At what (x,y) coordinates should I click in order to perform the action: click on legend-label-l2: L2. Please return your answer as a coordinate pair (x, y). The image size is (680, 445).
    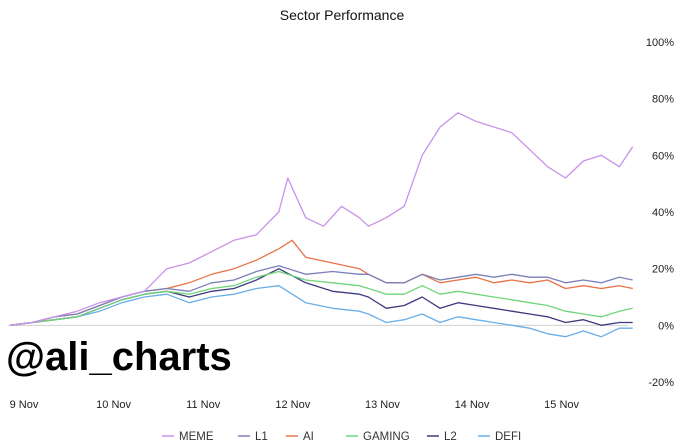
    Looking at the image, I should click on (450, 437).